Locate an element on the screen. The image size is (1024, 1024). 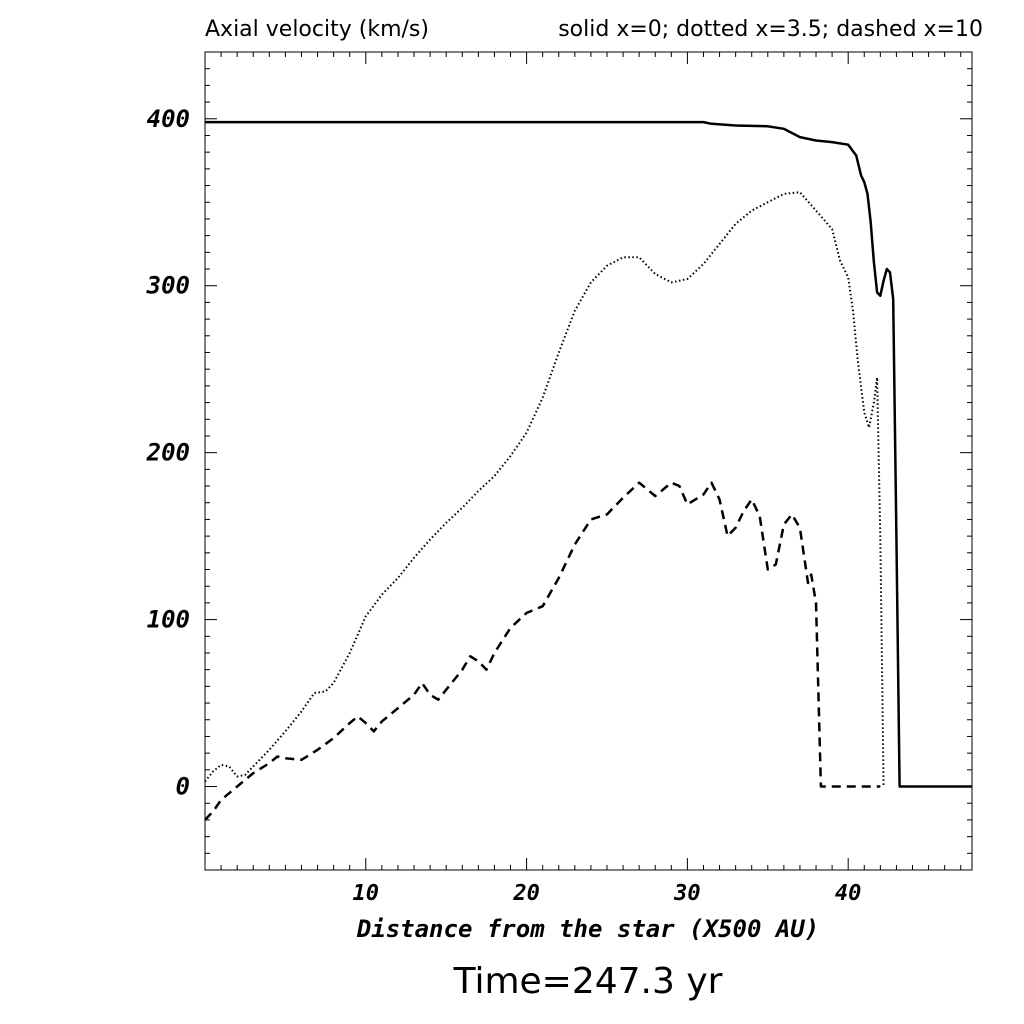
x-tick-label: 40 is located at coordinates (848, 893).